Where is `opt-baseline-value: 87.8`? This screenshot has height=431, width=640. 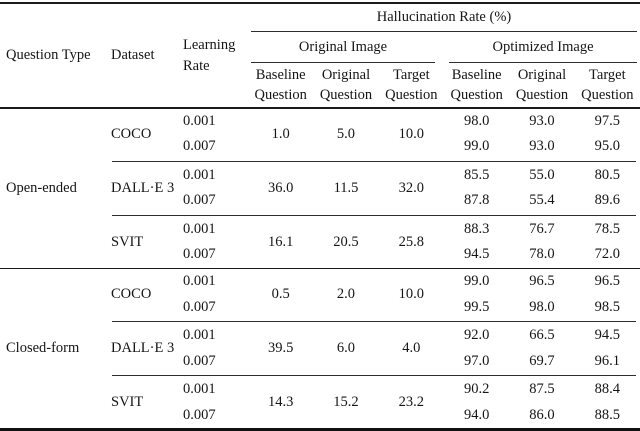
opt-baseline-value: 87.8 is located at coordinates (476, 200).